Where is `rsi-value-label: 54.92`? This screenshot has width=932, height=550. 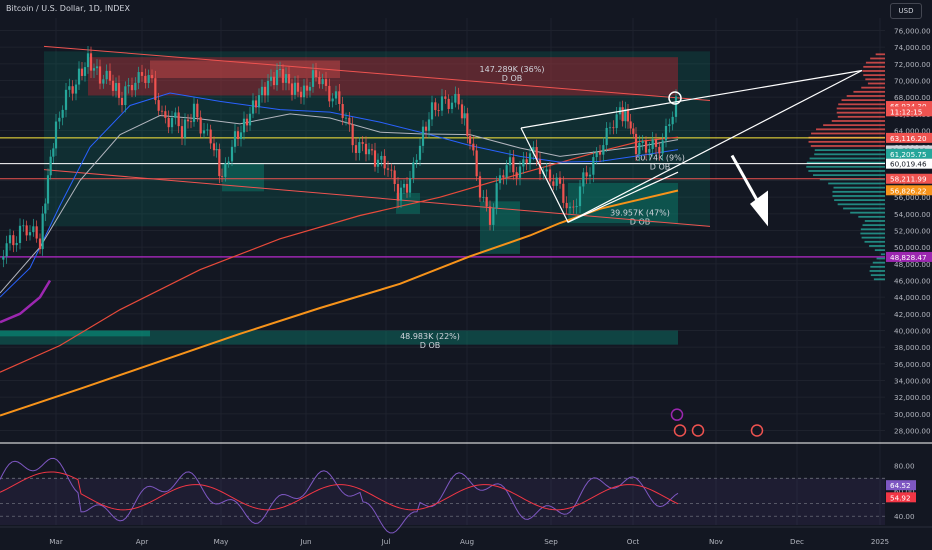
rsi-value-label: 54.92 is located at coordinates (900, 497).